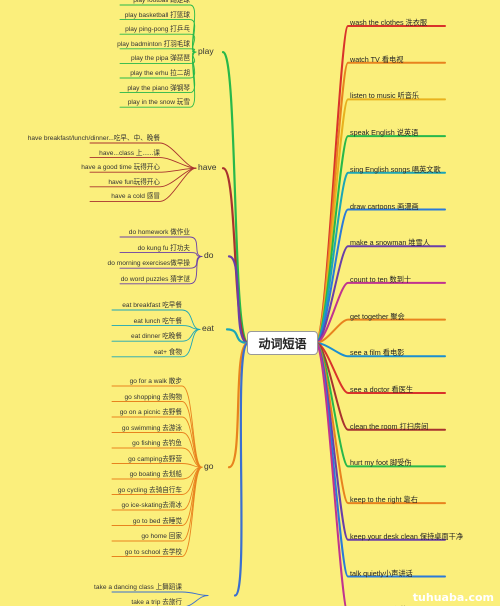 This screenshot has height=606, width=500. What do you see at coordinates (135, 197) in the screenshot?
I see `leaf-1-4: have a cold 感冒` at bounding box center [135, 197].